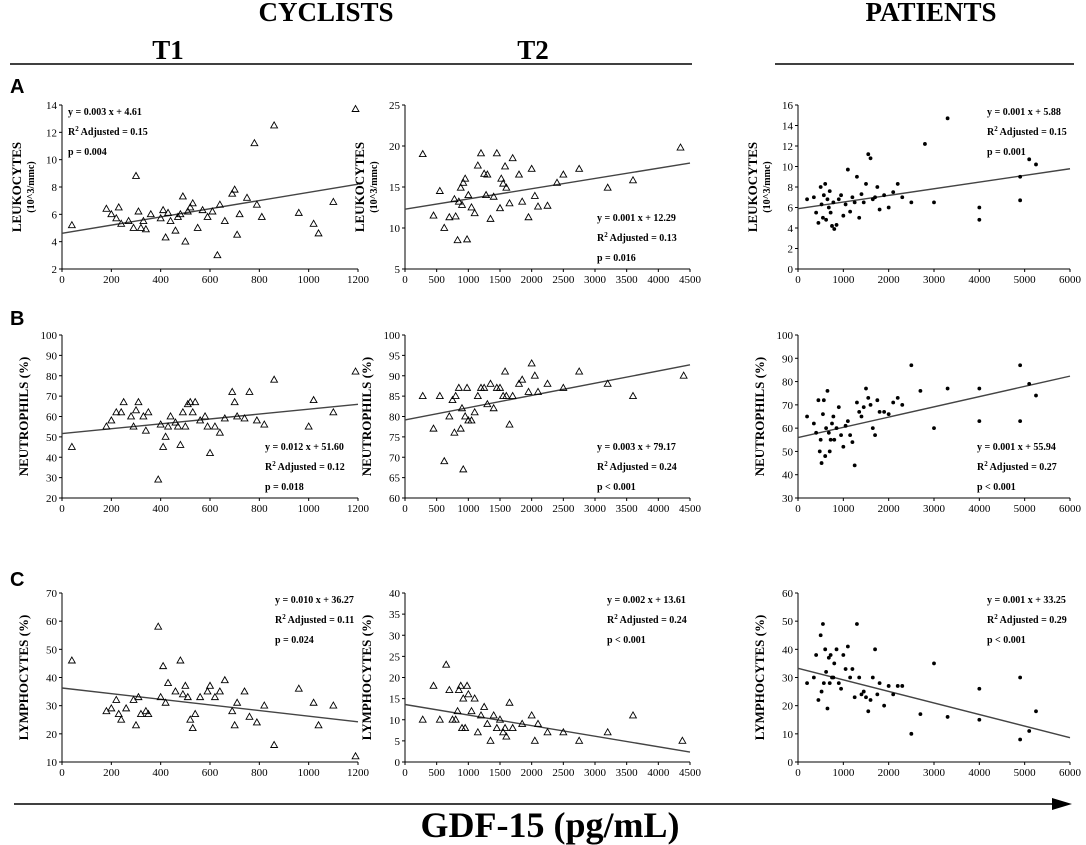  I want to click on x-tick-label: 6000, so click(1070, 509).